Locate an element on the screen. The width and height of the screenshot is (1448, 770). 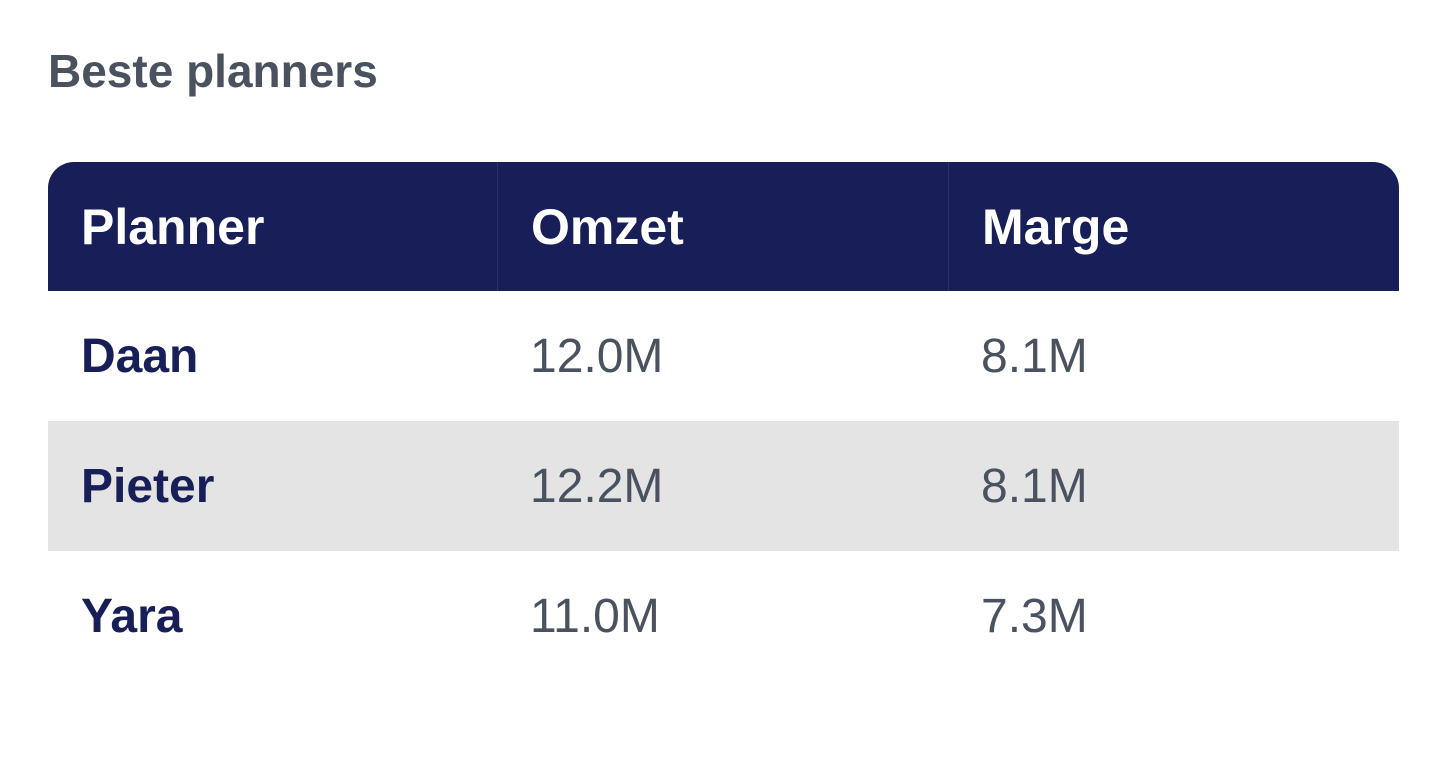
cell: 12.2M is located at coordinates (722, 486).